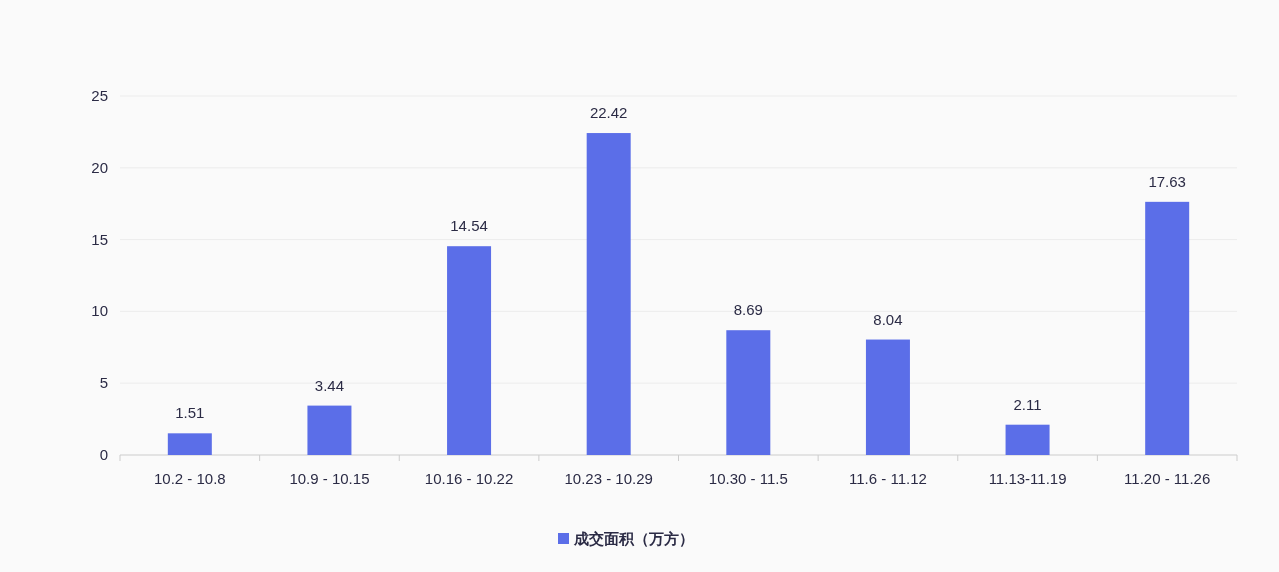 The height and width of the screenshot is (572, 1279). What do you see at coordinates (1167, 478) in the screenshot?
I see `x-tick-label: 11.20 - 11.26` at bounding box center [1167, 478].